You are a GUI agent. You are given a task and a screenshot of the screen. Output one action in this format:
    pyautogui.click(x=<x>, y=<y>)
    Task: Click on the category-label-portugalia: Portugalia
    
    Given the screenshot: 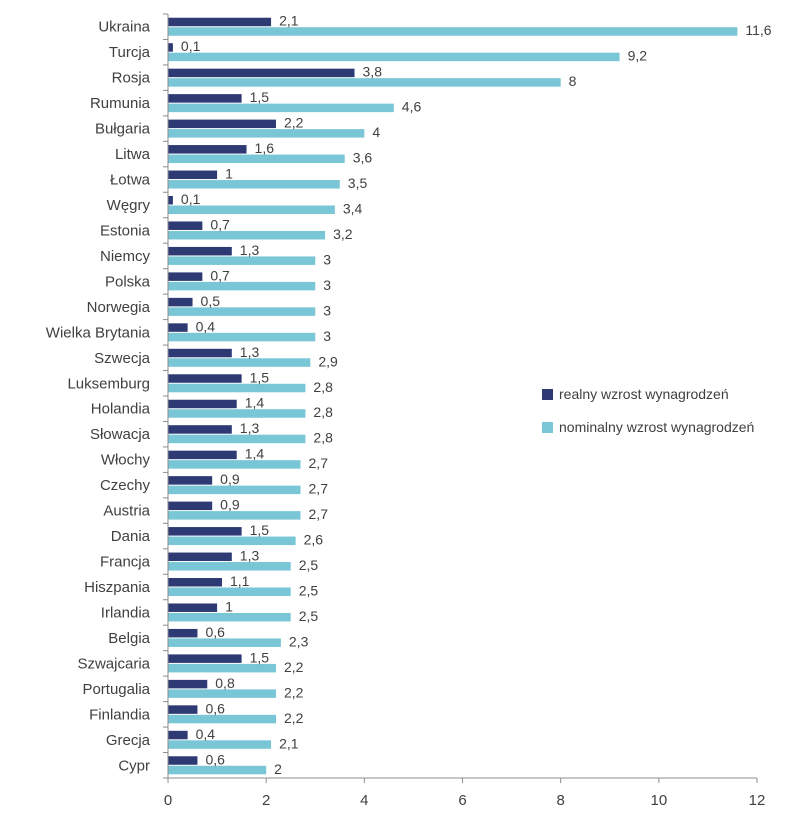 What is the action you would take?
    pyautogui.click(x=116, y=689)
    